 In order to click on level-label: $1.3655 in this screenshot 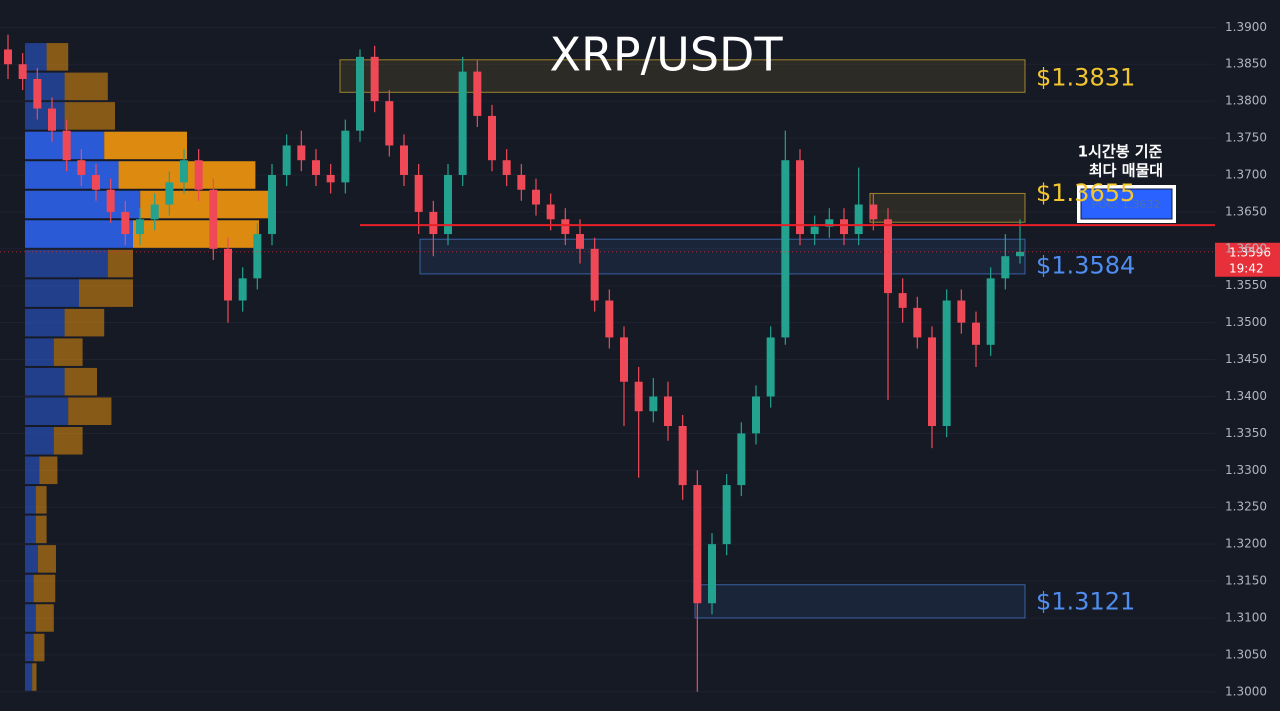, I will do `click(1085, 193)`.